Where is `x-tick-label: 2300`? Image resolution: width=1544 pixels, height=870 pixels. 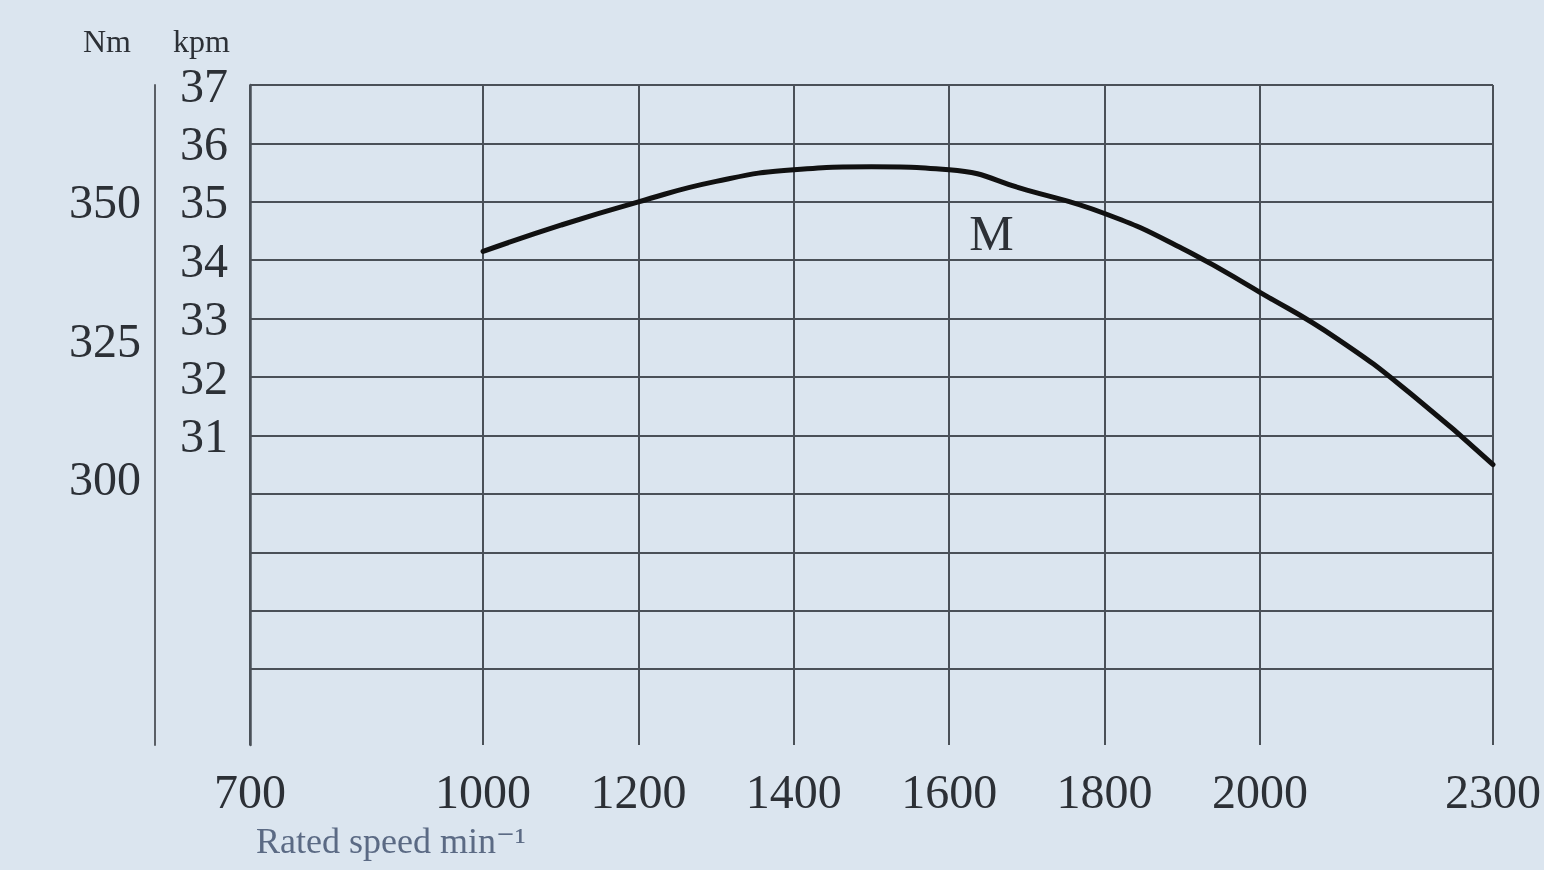
x-tick-label: 2300 is located at coordinates (1493, 791).